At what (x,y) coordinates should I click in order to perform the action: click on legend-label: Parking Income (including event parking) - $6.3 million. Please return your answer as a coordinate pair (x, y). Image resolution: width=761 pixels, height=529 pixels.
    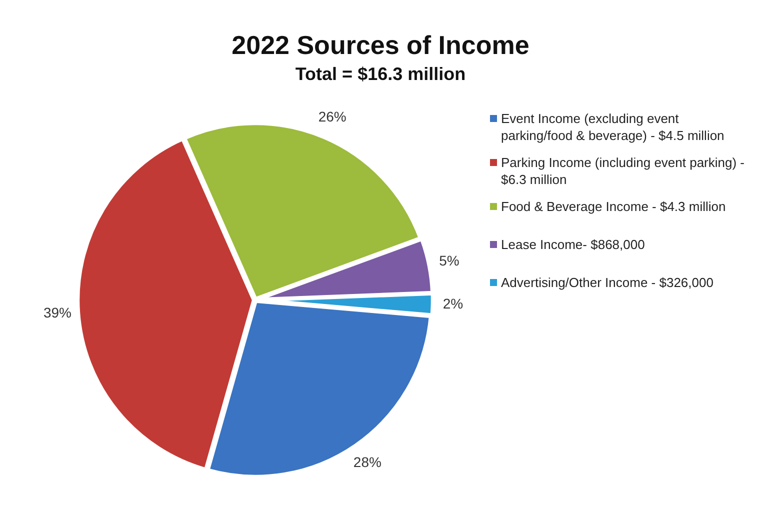
    Looking at the image, I should click on (623, 171).